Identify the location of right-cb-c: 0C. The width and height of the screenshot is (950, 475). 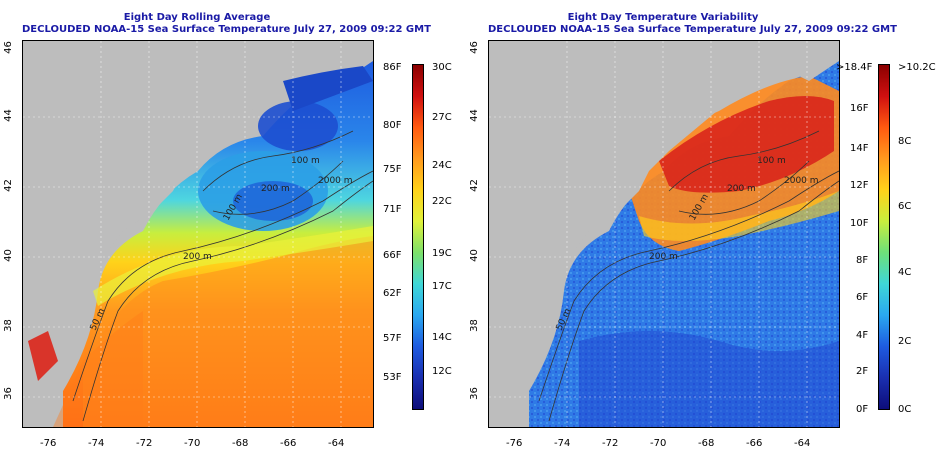
(905, 409).